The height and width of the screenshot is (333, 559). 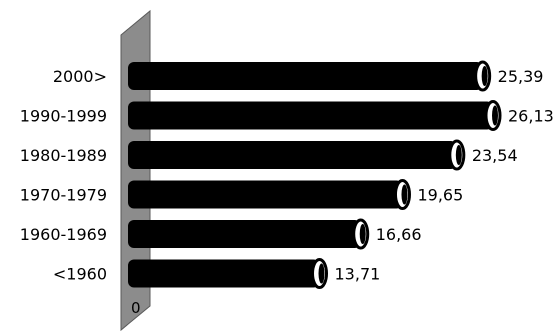 I want to click on value-label: 26,13, so click(x=531, y=116).